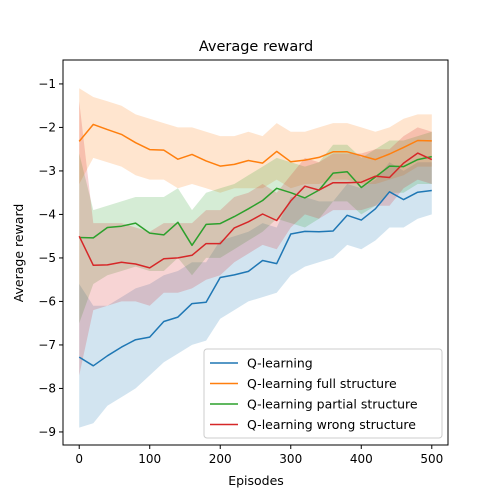 The image size is (500, 500). Describe the element at coordinates (47, 214) in the screenshot. I see `y-tick-label: −4` at that location.